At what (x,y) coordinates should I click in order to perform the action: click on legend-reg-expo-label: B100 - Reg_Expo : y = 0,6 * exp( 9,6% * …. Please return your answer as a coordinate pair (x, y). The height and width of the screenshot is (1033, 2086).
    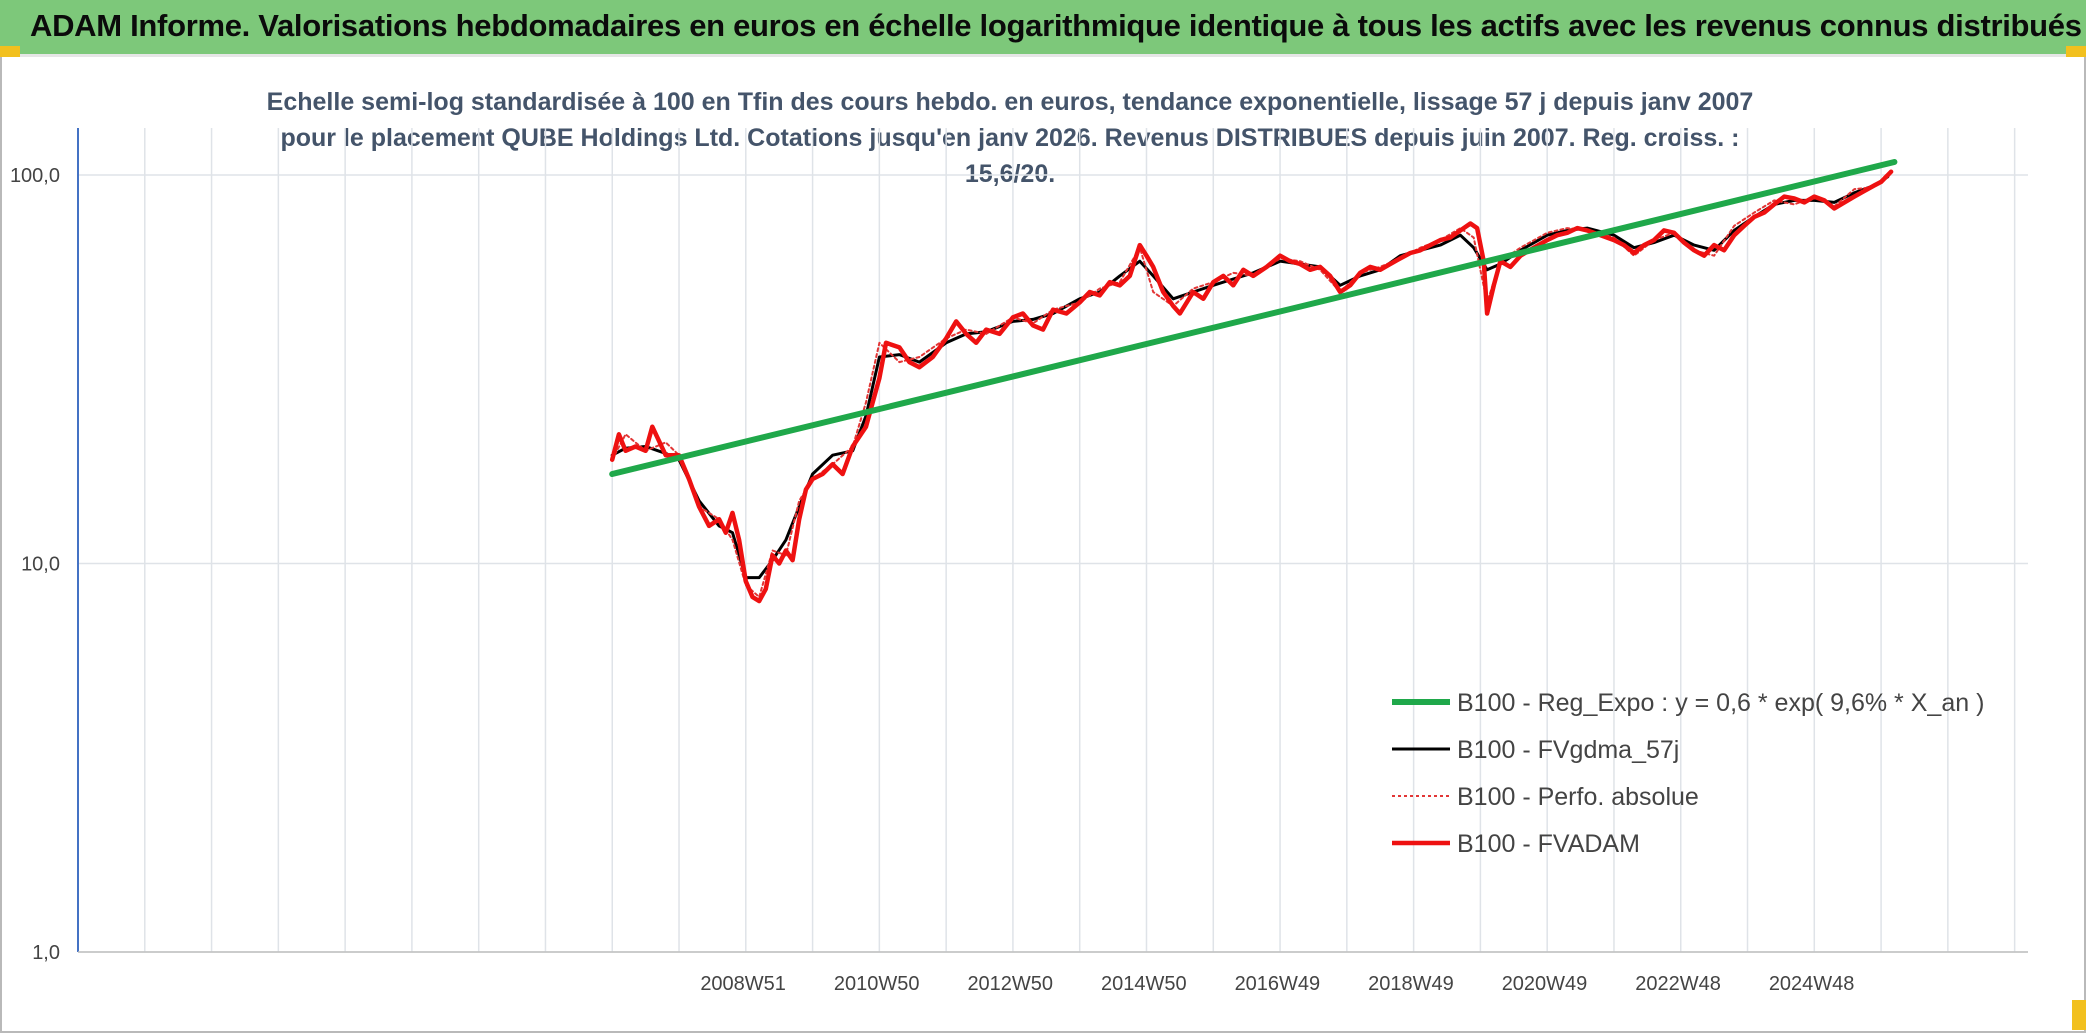
    Looking at the image, I should click on (1720, 703).